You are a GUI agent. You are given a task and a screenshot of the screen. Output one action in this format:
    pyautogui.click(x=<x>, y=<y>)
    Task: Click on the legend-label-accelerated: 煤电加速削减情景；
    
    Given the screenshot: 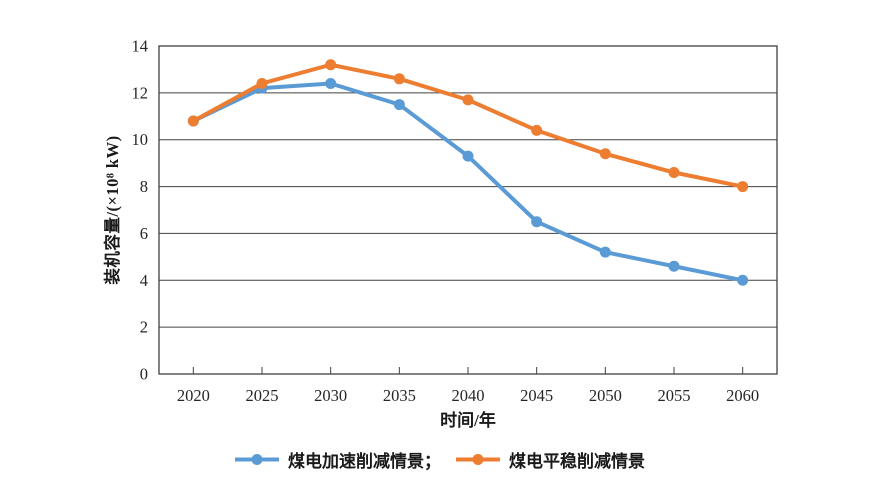 What is the action you would take?
    pyautogui.click(x=364, y=461)
    